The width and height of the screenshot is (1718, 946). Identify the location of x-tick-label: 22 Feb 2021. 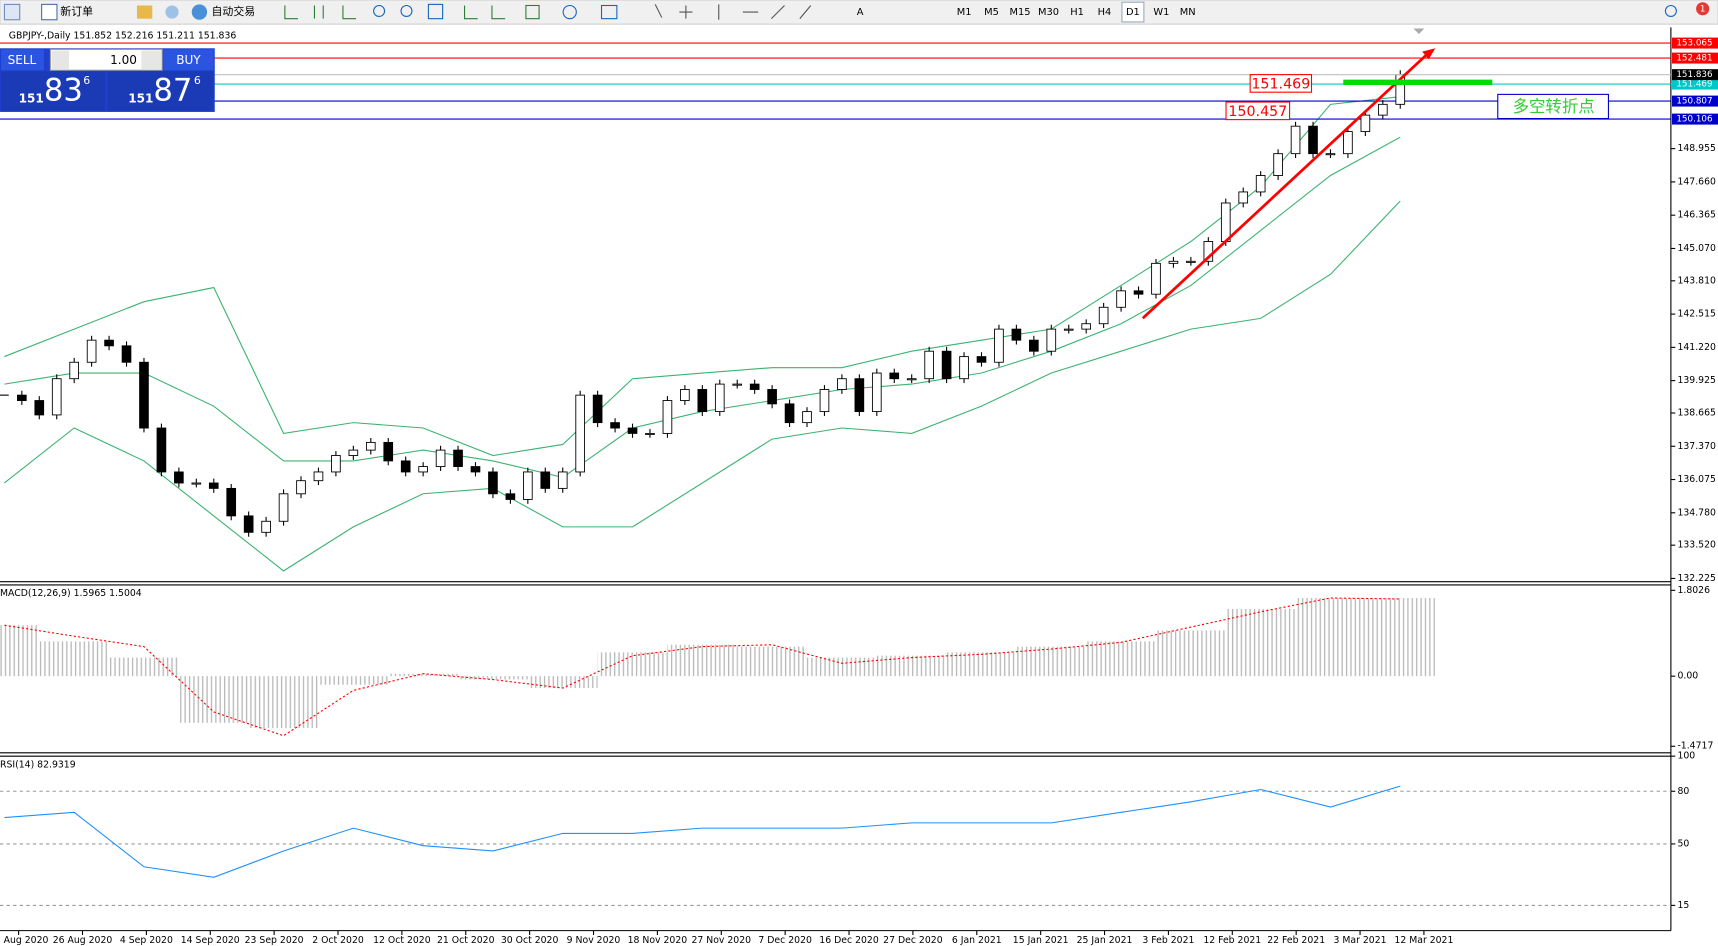
(1296, 940).